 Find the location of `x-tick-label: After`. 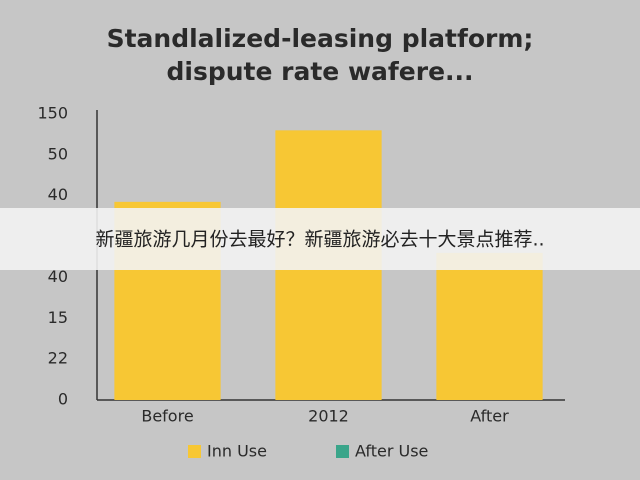

x-tick-label: After is located at coordinates (489, 416).